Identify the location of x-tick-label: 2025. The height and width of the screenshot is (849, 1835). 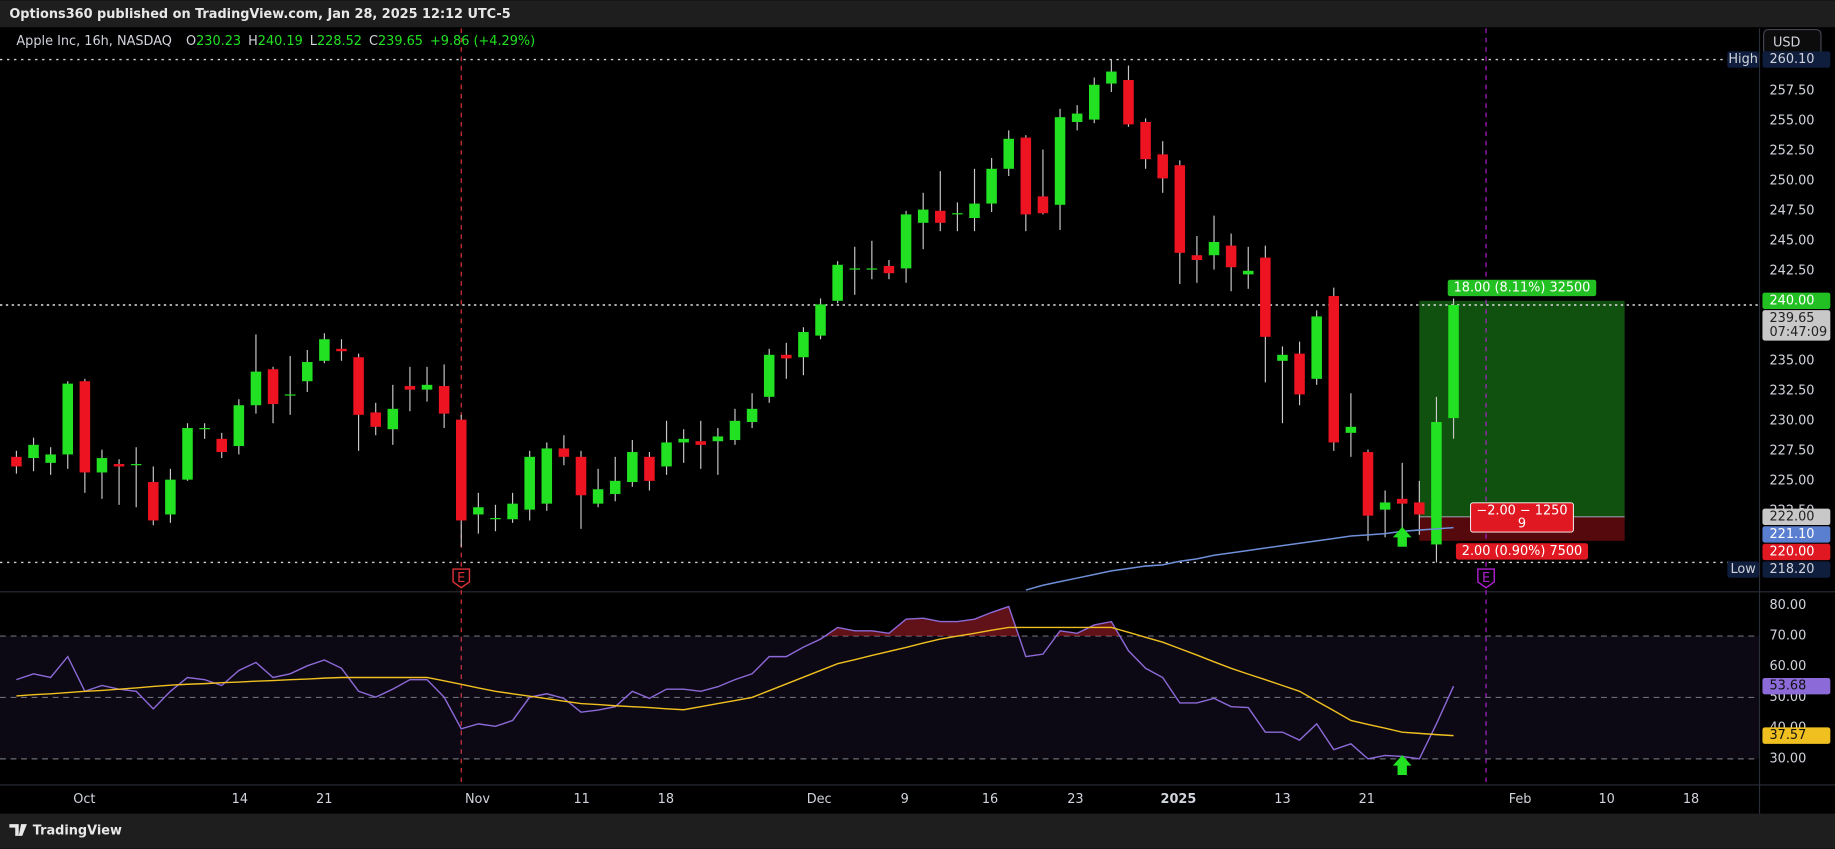
(1179, 799).